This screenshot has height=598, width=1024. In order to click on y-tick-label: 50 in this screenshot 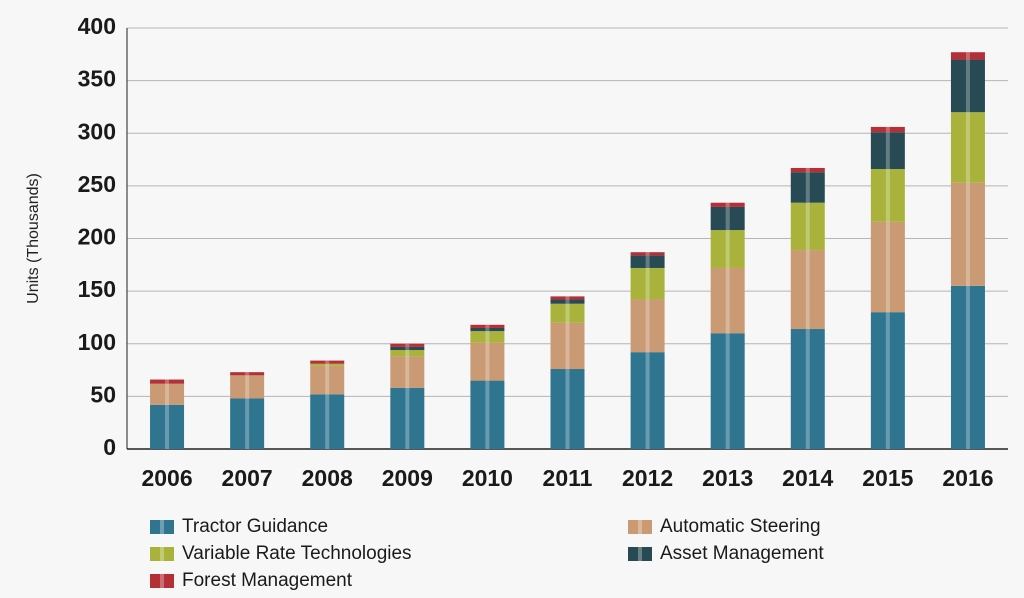, I will do `click(103, 394)`.